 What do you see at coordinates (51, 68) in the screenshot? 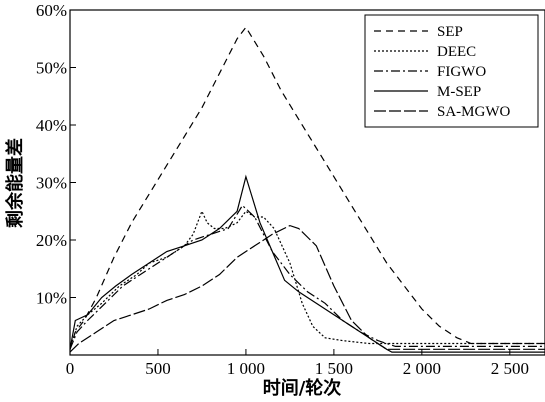
I see `y-tick-label: 50%` at bounding box center [51, 68].